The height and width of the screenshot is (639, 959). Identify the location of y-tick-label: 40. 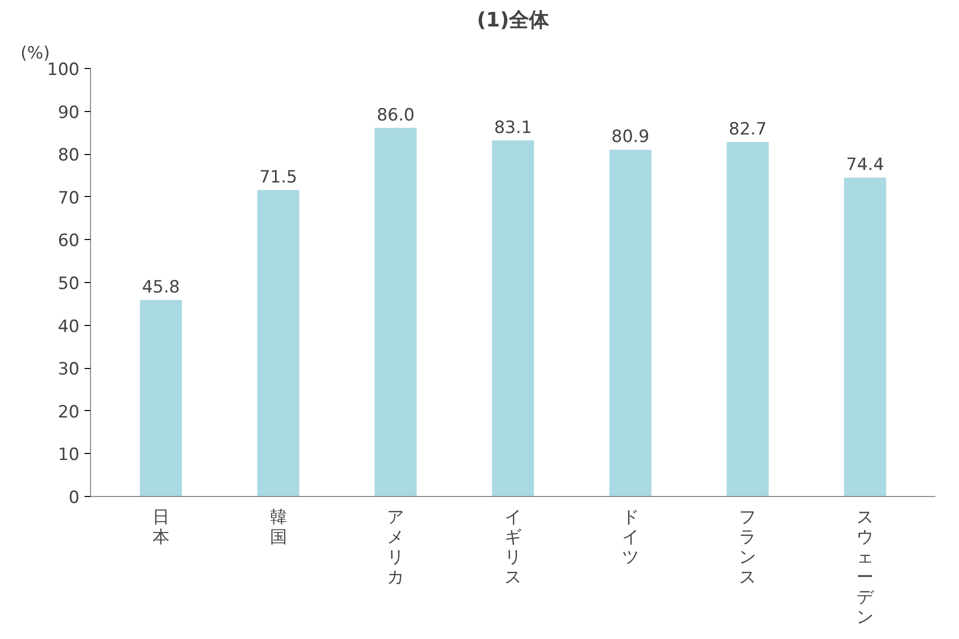
(69, 326).